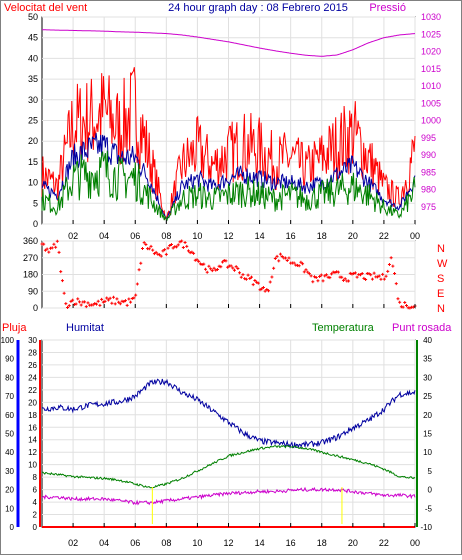 This screenshot has height=560, width=462. I want to click on x-tick-label-bottom: 00, so click(415, 543).